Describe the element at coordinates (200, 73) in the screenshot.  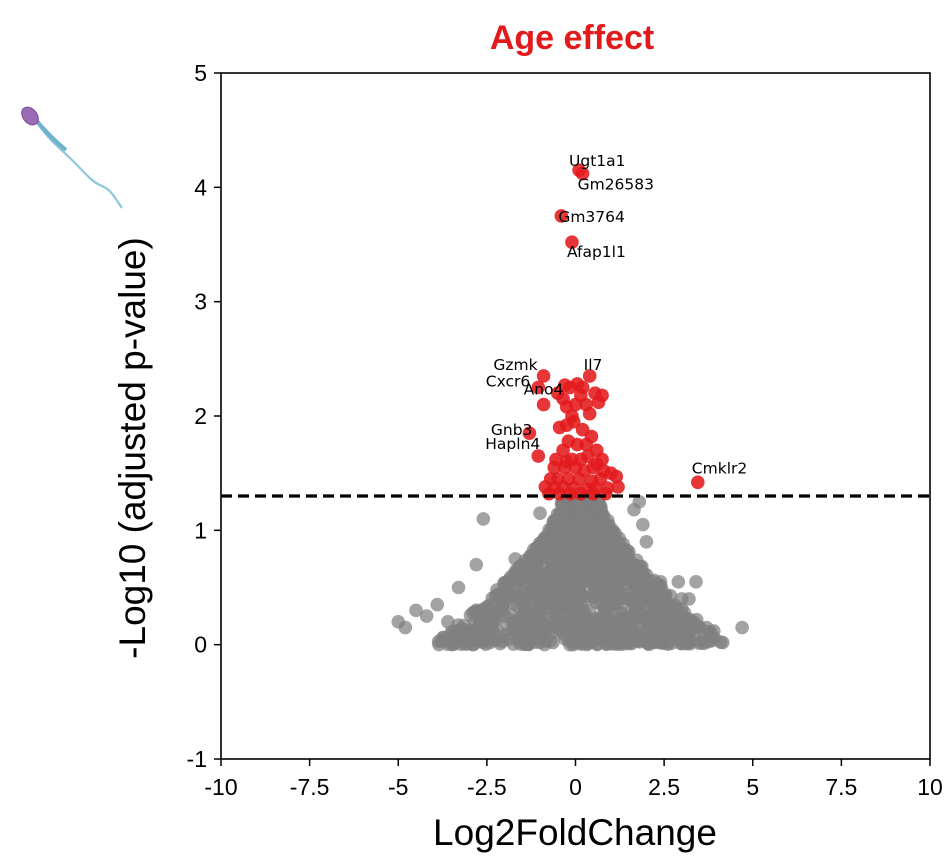
I see `y-tick-label: 5` at that location.